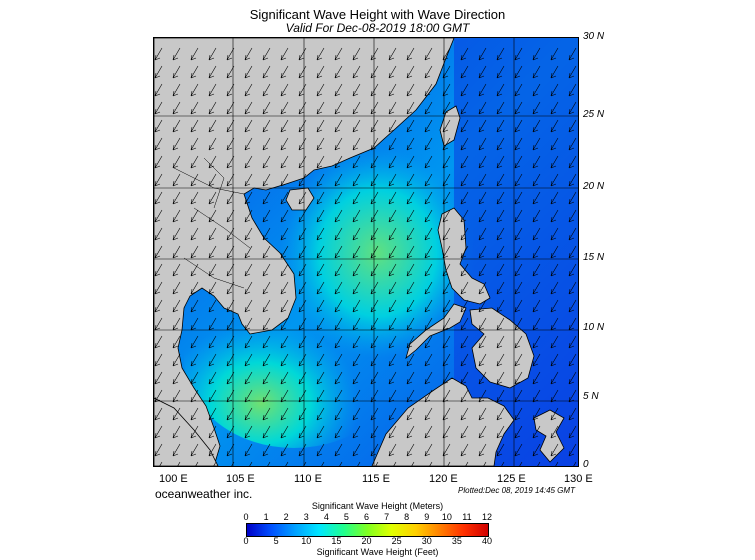 Image resolution: width=755 pixels, height=560 pixels. Describe the element at coordinates (246, 541) in the screenshot. I see `feet-tick: 0` at that location.